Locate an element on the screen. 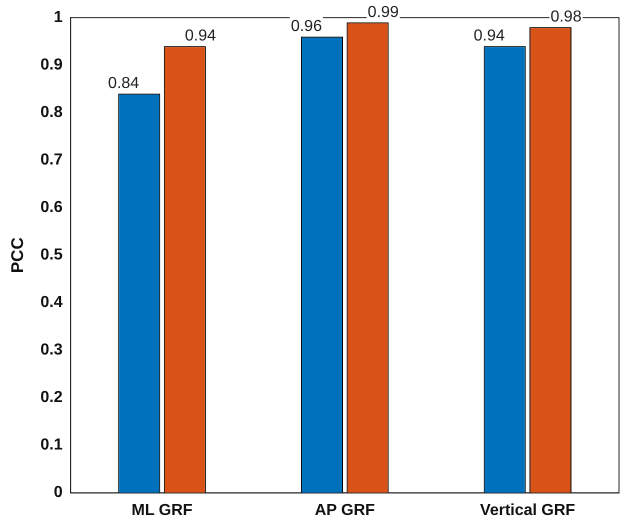 This screenshot has width=625, height=528. data-label: 0.96 is located at coordinates (306, 27).